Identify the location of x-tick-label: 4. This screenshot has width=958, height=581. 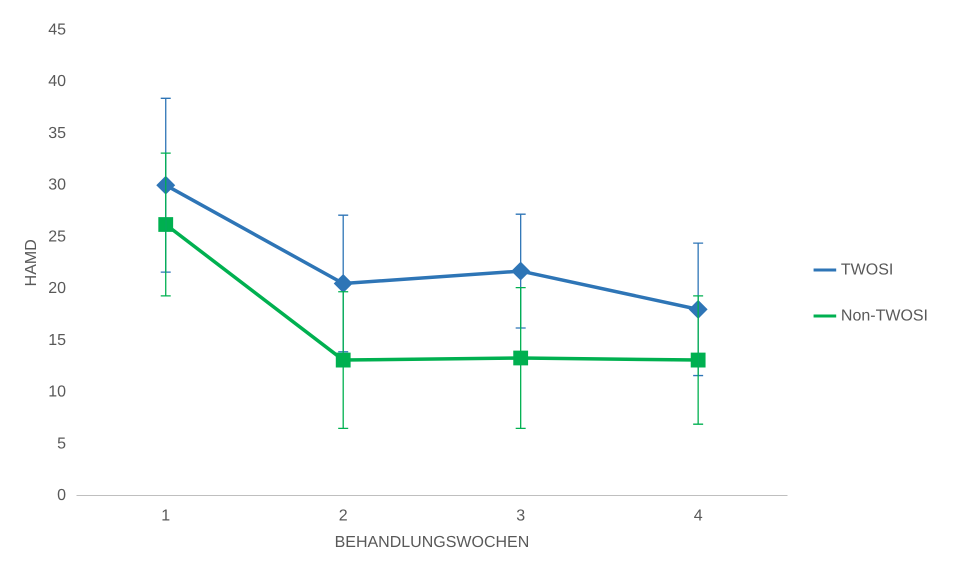
(698, 516).